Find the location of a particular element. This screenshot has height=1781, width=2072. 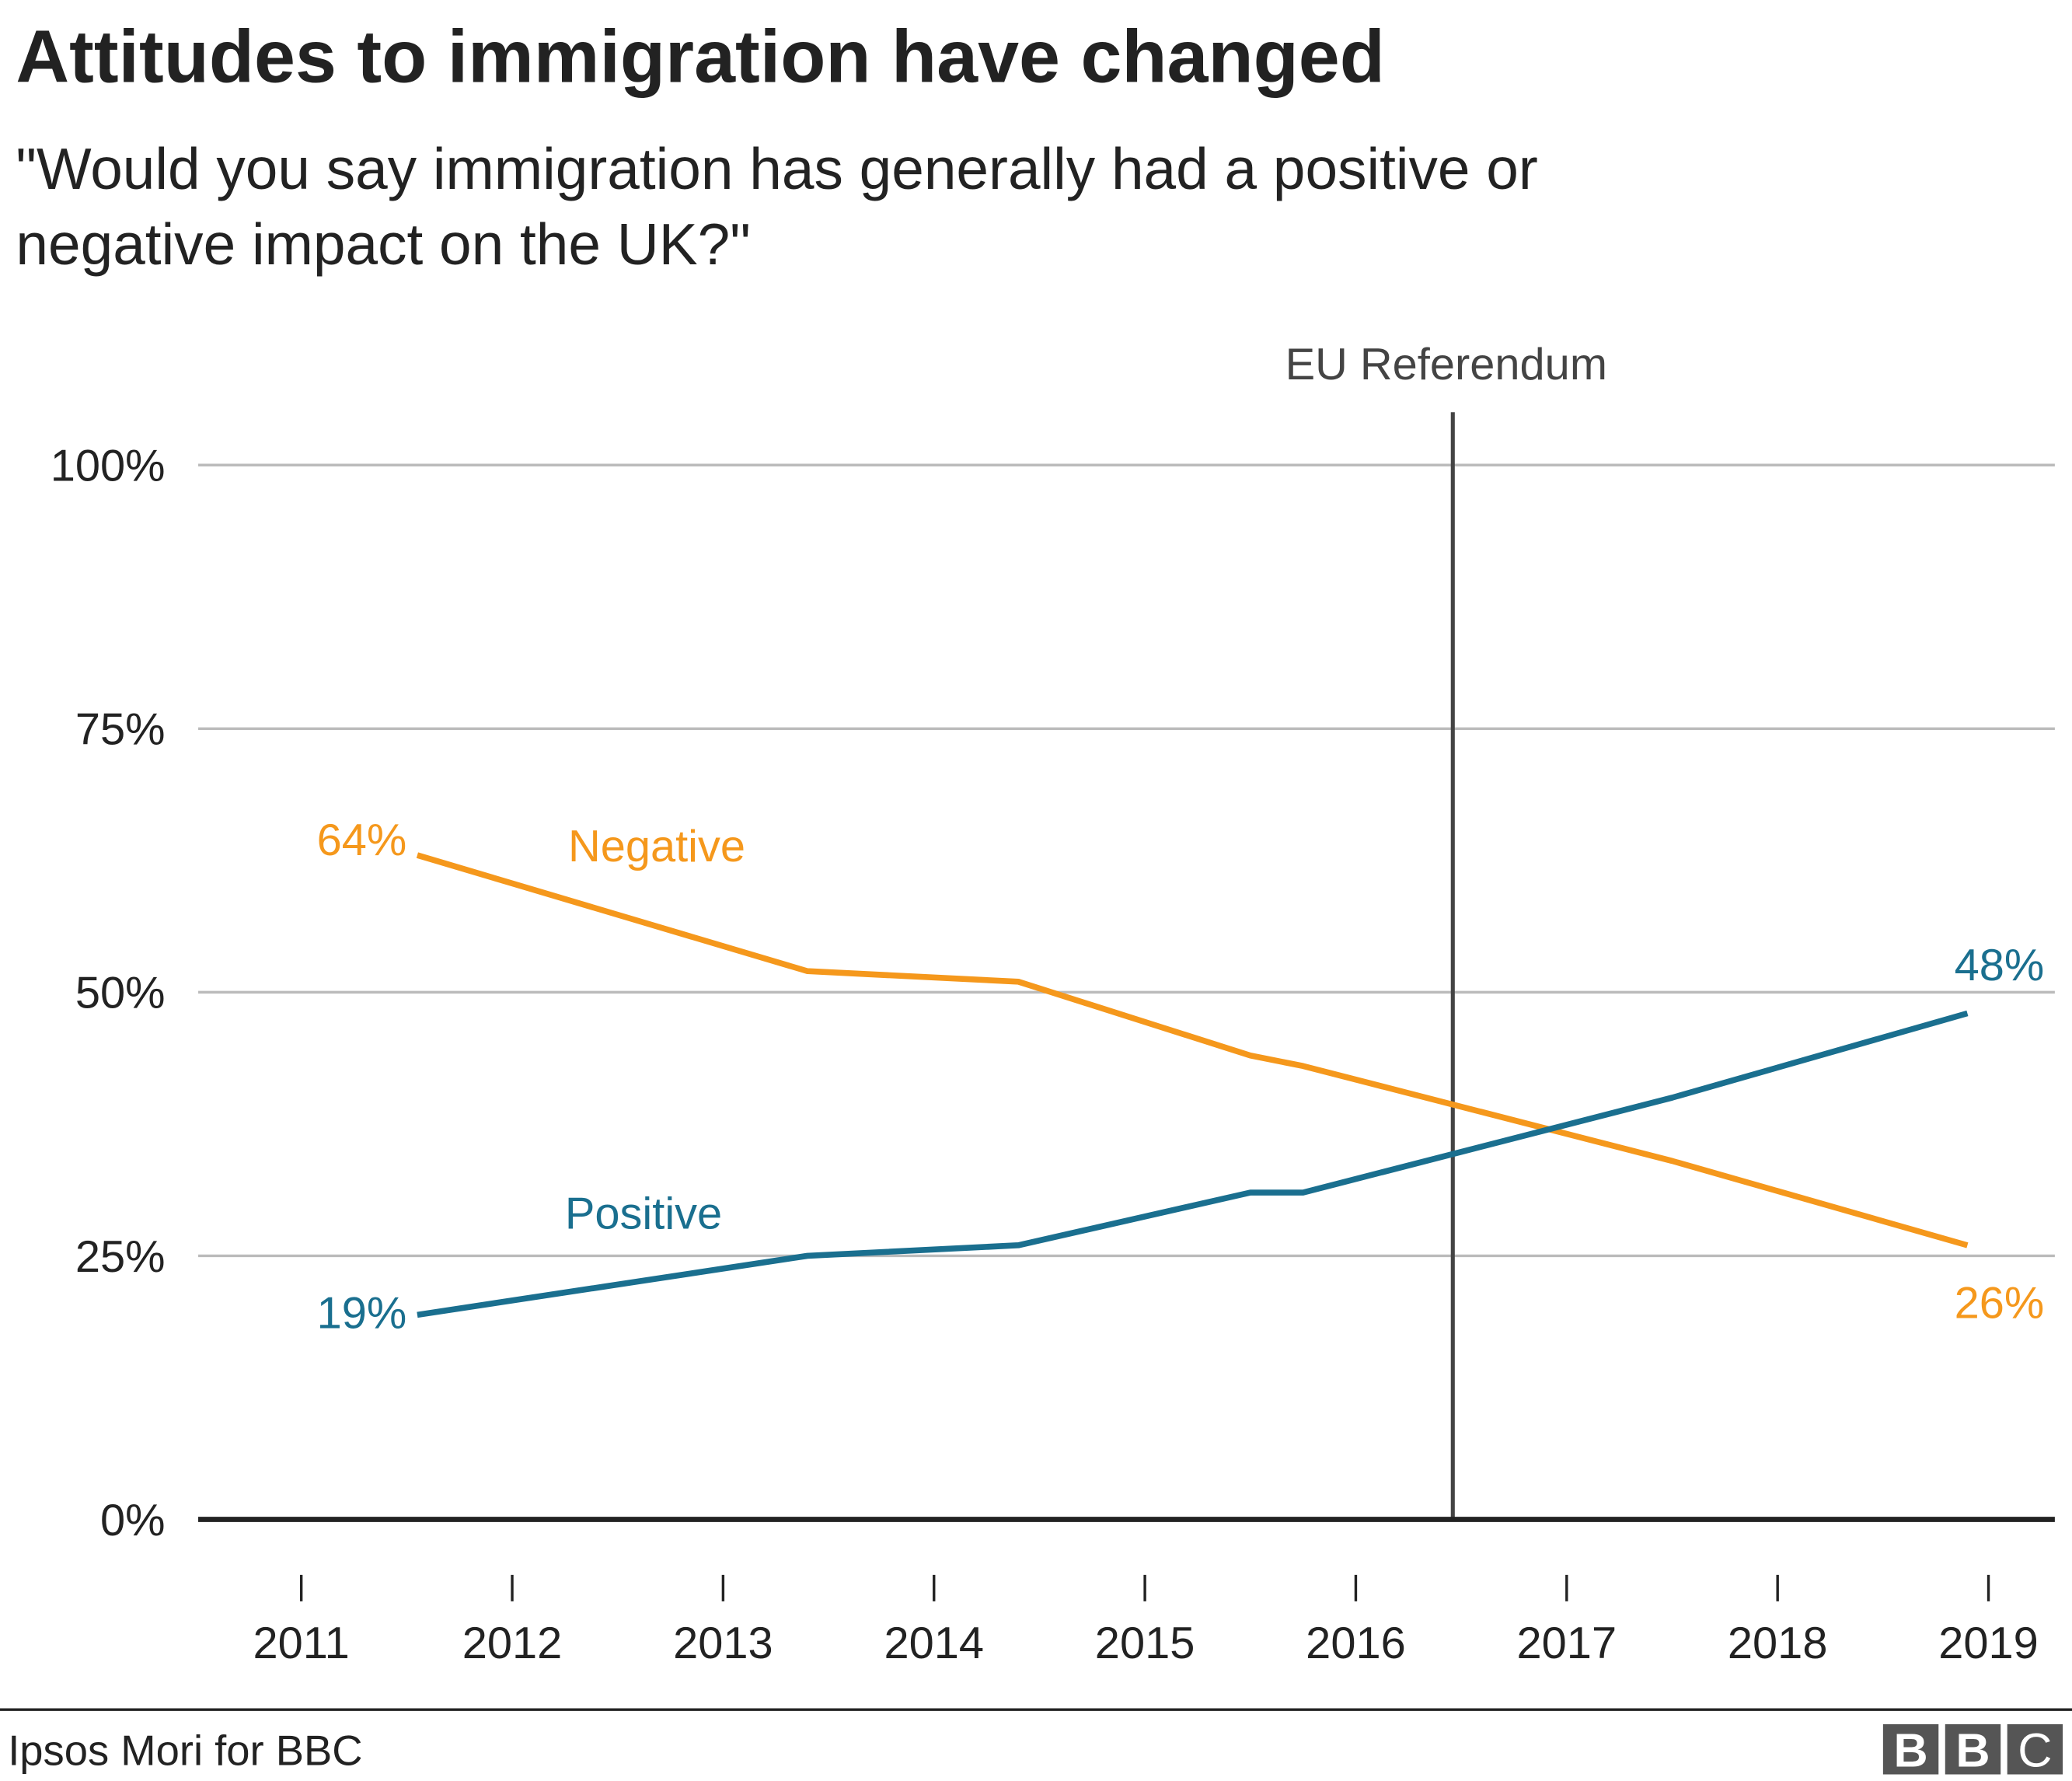

y-tick-label: 25% is located at coordinates (120, 1257).